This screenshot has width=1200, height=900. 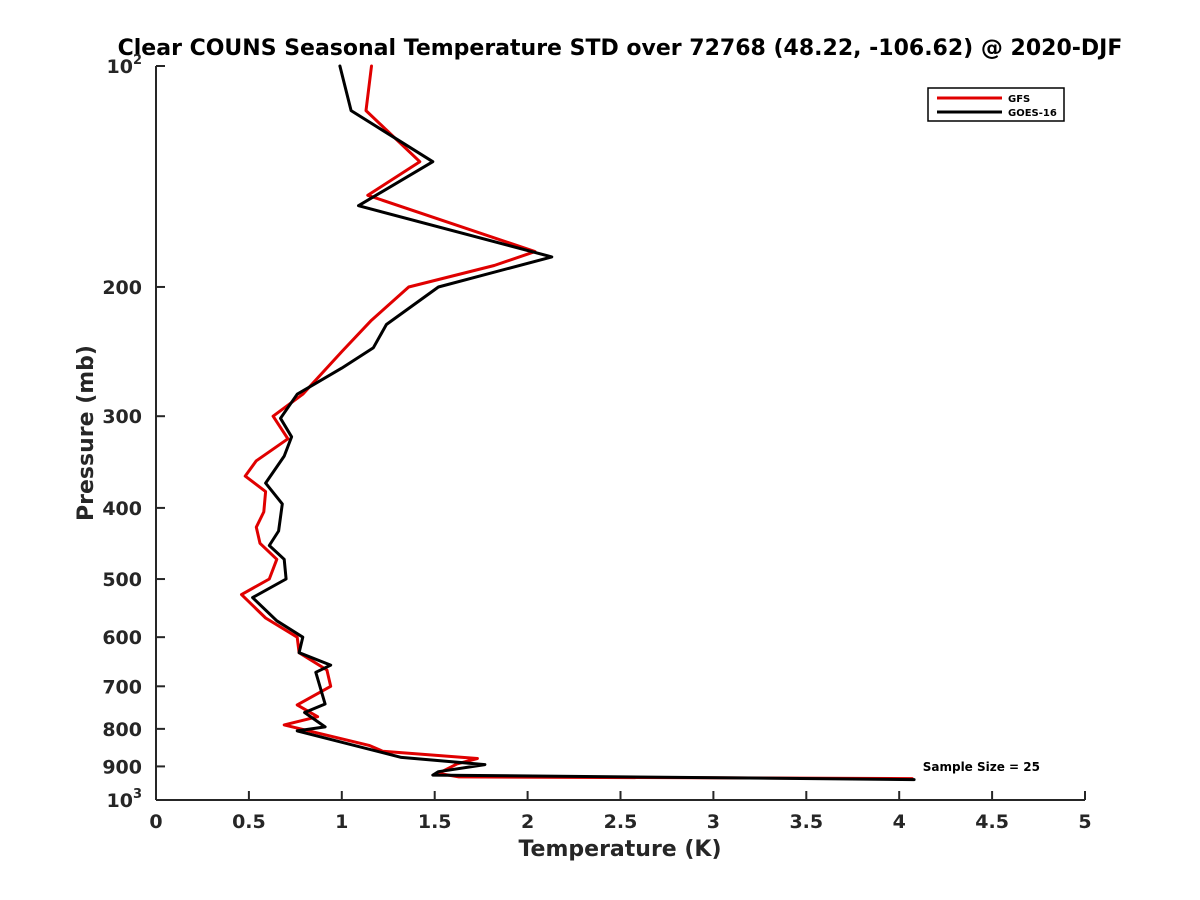 I want to click on y-tick-label: 700, so click(x=122, y=687).